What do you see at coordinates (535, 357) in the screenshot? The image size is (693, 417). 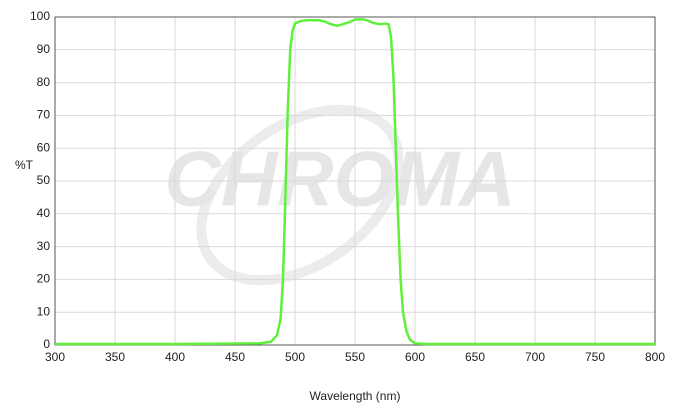 I see `x-tick-label: 700` at bounding box center [535, 357].